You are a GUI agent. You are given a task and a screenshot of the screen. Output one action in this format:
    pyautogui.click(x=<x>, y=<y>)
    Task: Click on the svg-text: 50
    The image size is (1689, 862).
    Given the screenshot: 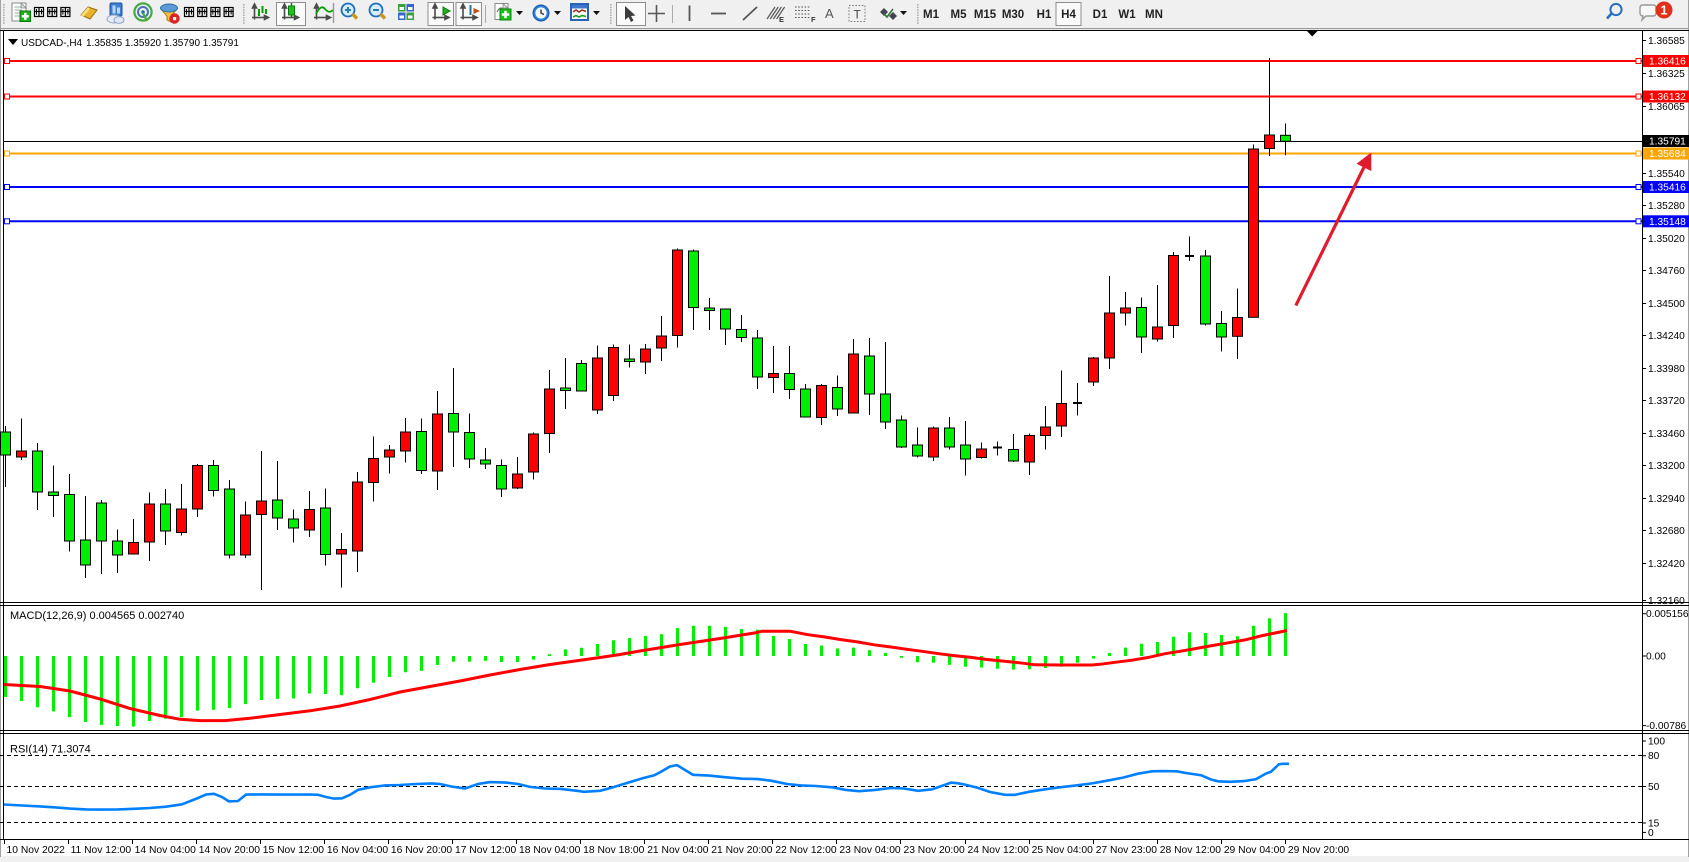 What is the action you would take?
    pyautogui.click(x=1654, y=787)
    